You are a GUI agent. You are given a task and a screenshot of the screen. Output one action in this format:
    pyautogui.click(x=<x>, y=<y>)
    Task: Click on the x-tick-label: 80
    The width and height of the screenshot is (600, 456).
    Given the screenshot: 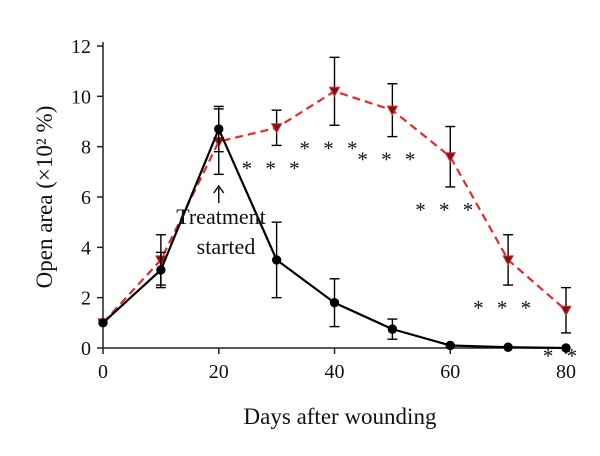 What is the action you would take?
    pyautogui.click(x=566, y=372)
    